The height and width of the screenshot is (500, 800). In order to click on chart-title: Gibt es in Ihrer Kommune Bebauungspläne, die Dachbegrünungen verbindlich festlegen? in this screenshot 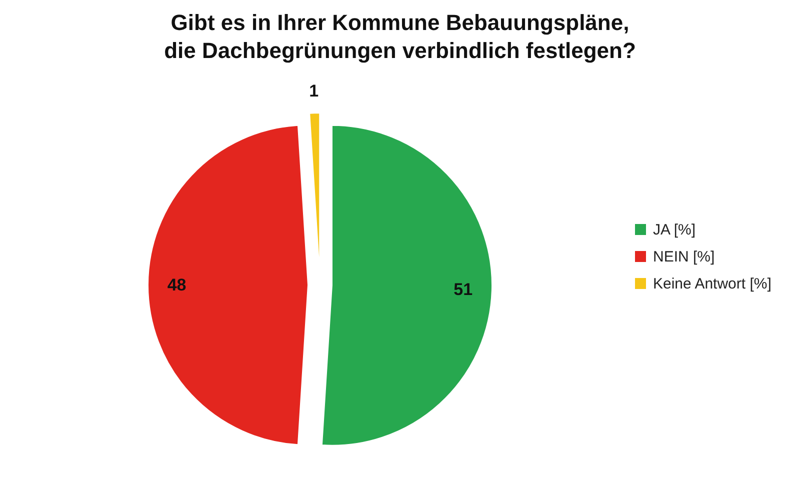, I will do `click(400, 36)`.